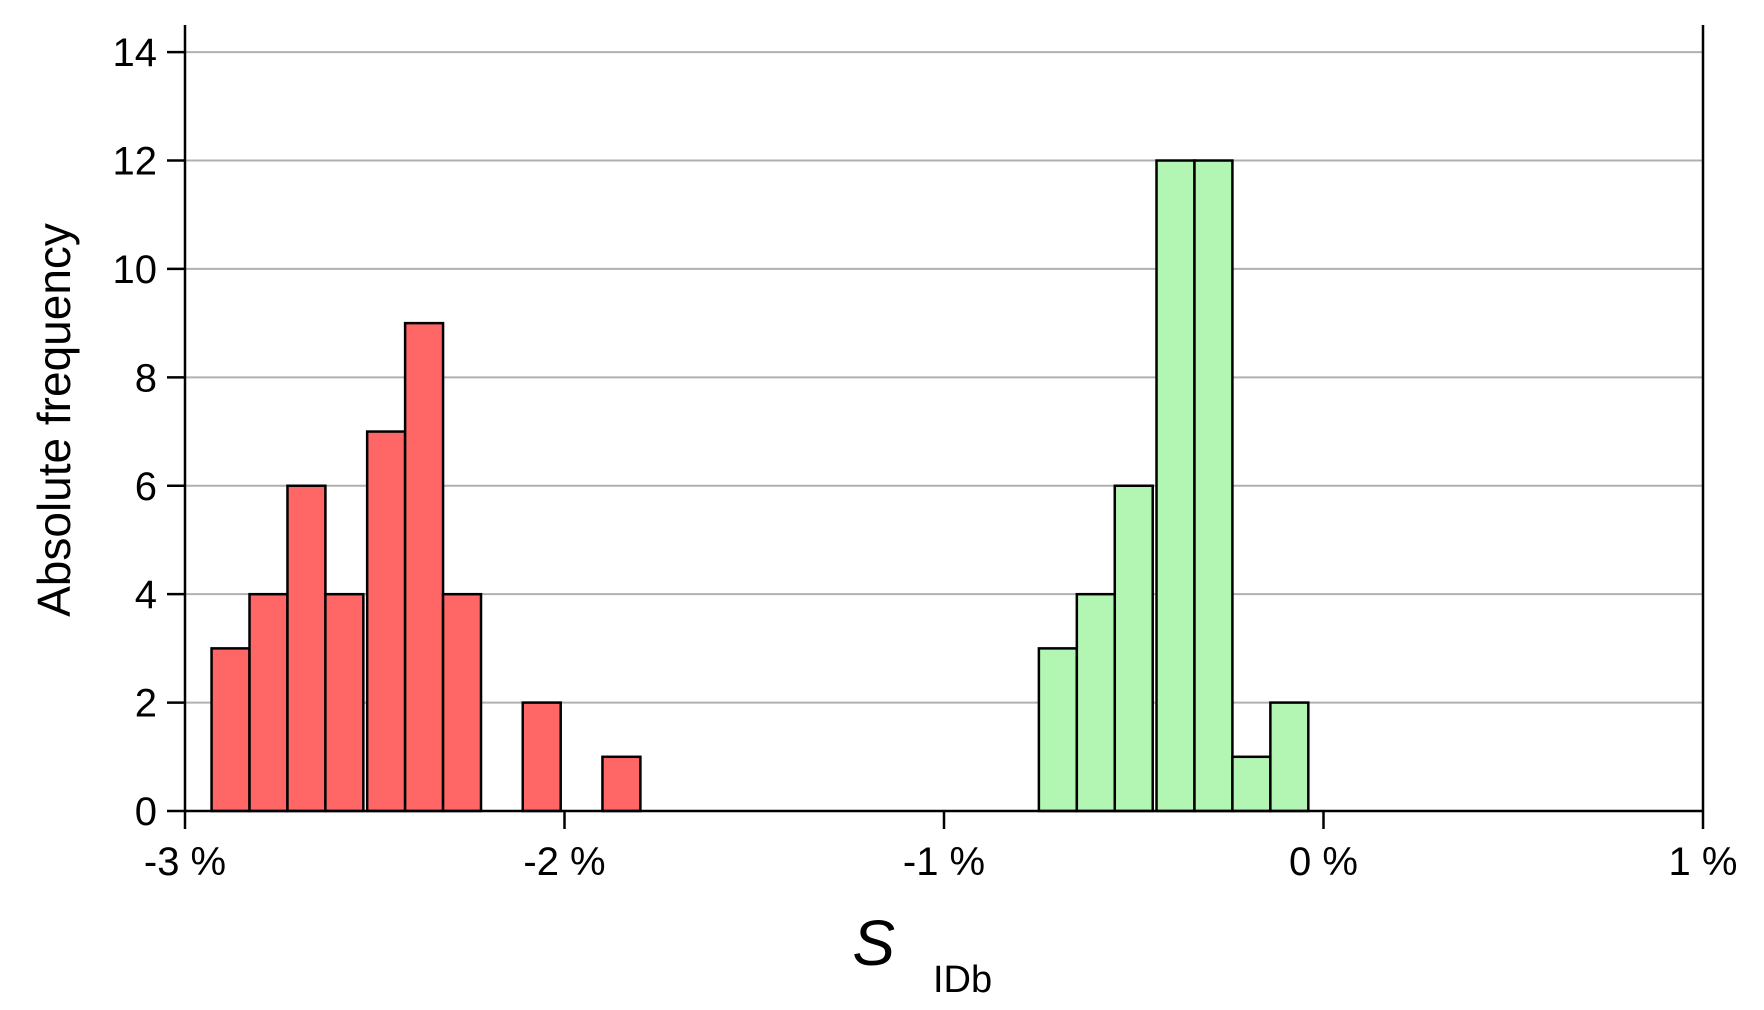 This screenshot has height=1010, width=1764. Describe the element at coordinates (146, 595) in the screenshot. I see `y-tick-label-2: 4` at that location.